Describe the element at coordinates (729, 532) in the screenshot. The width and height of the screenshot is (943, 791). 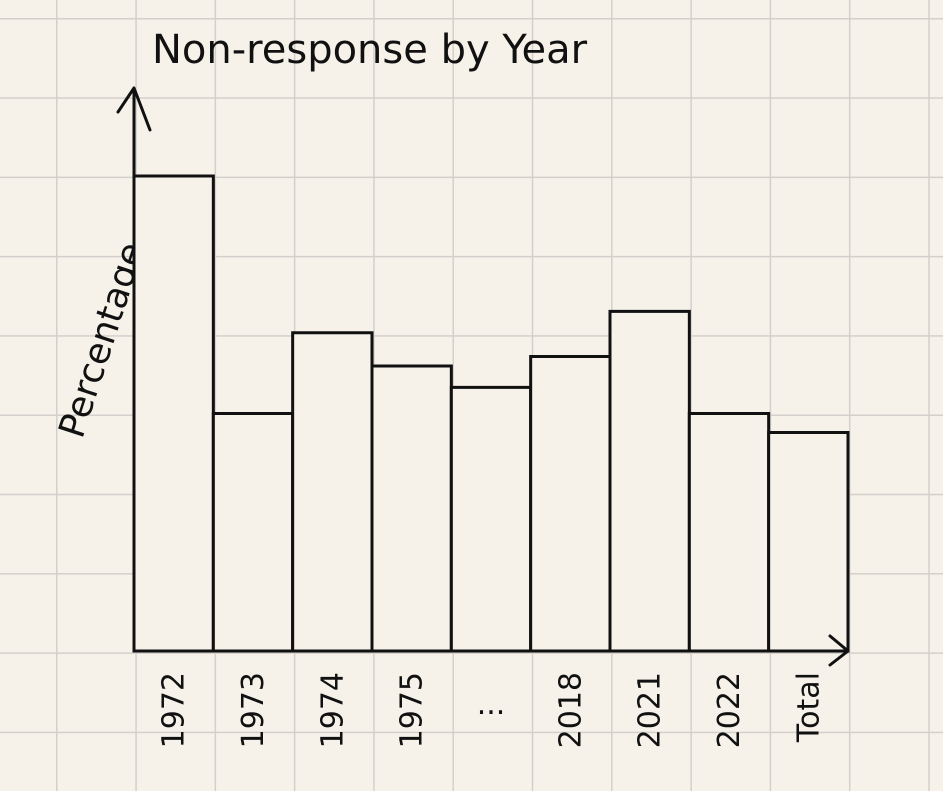
I see `bar-2022` at that location.